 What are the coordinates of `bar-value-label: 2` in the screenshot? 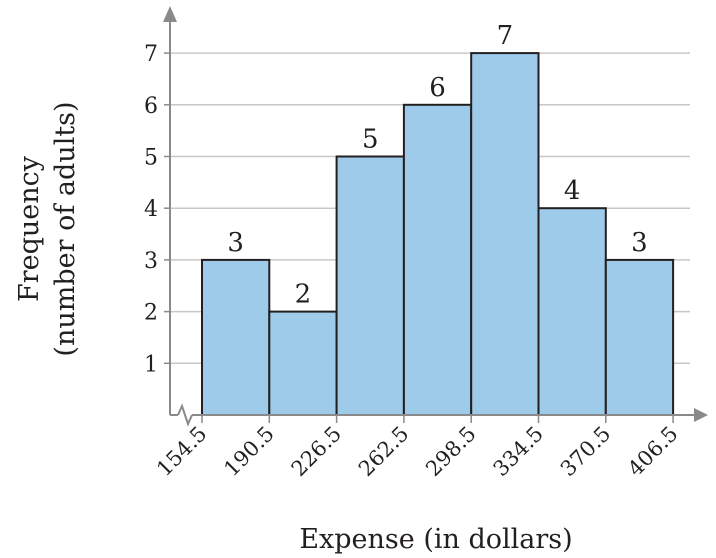 It's located at (303, 295).